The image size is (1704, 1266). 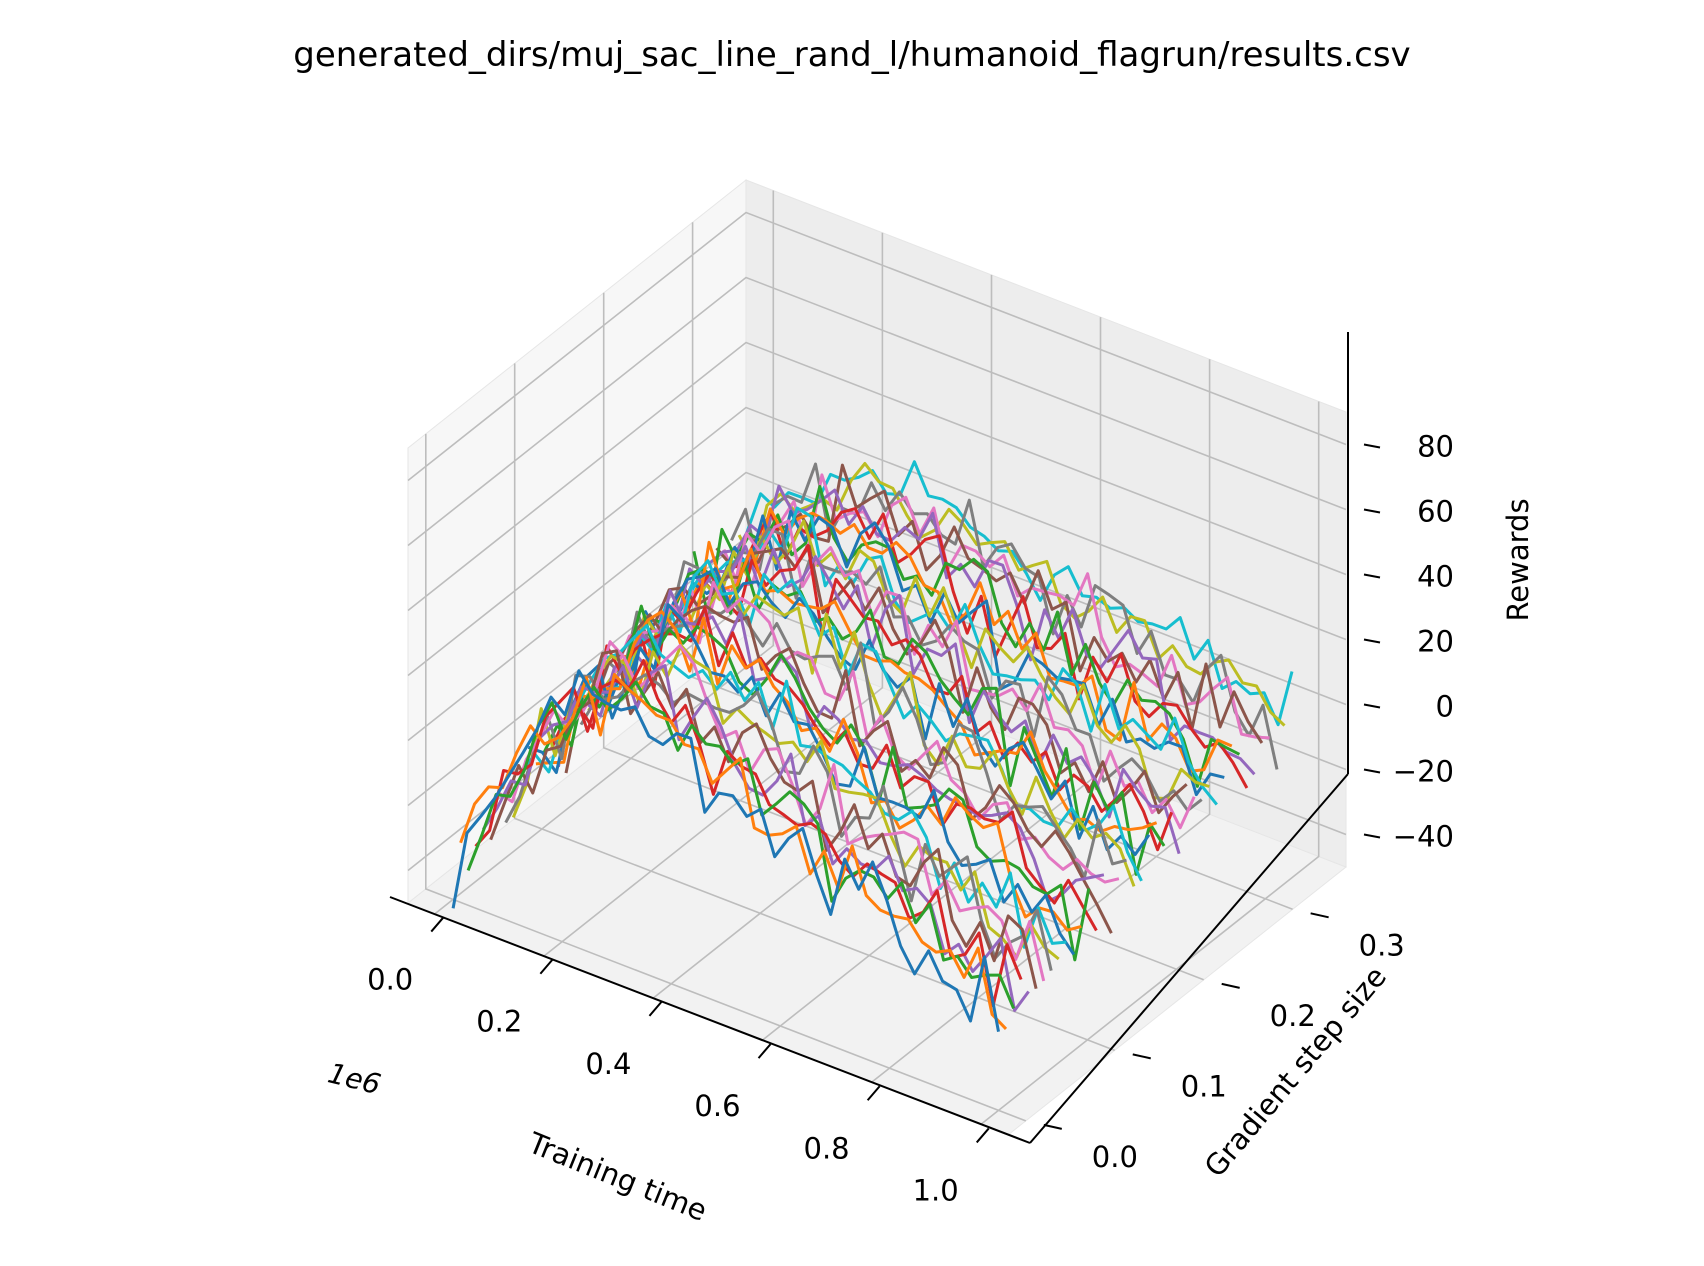 What do you see at coordinates (617, 1176) in the screenshot?
I see `x-axis-label: Training time` at bounding box center [617, 1176].